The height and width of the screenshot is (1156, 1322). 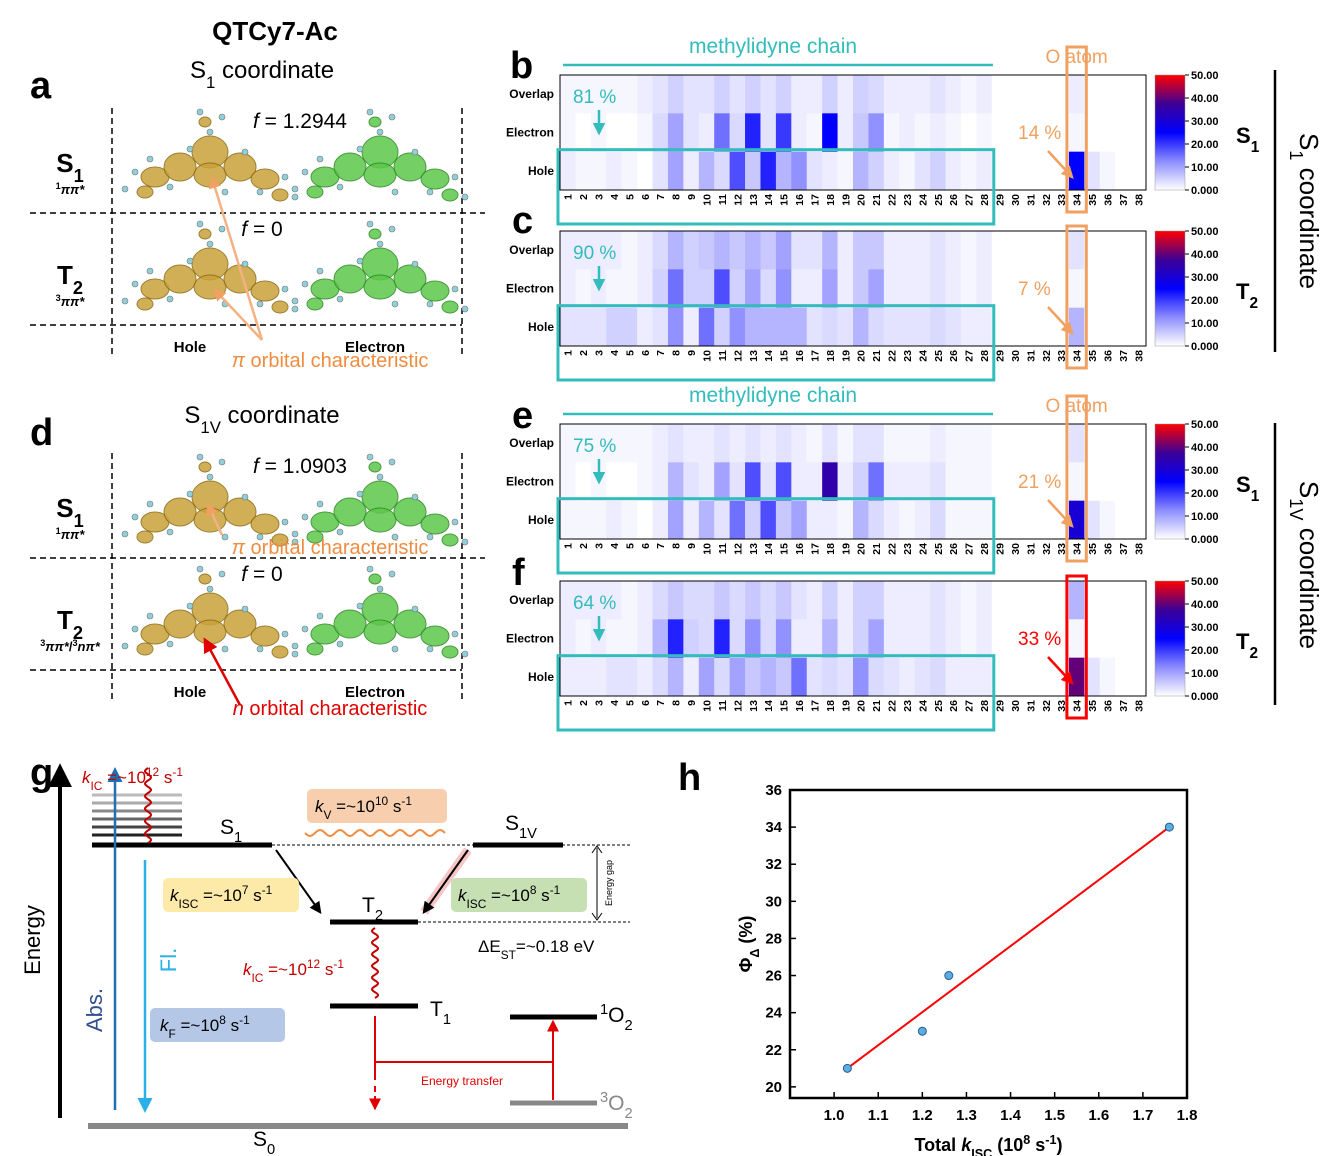 I want to click on chain-header: methylidyne chain, so click(x=773, y=395).